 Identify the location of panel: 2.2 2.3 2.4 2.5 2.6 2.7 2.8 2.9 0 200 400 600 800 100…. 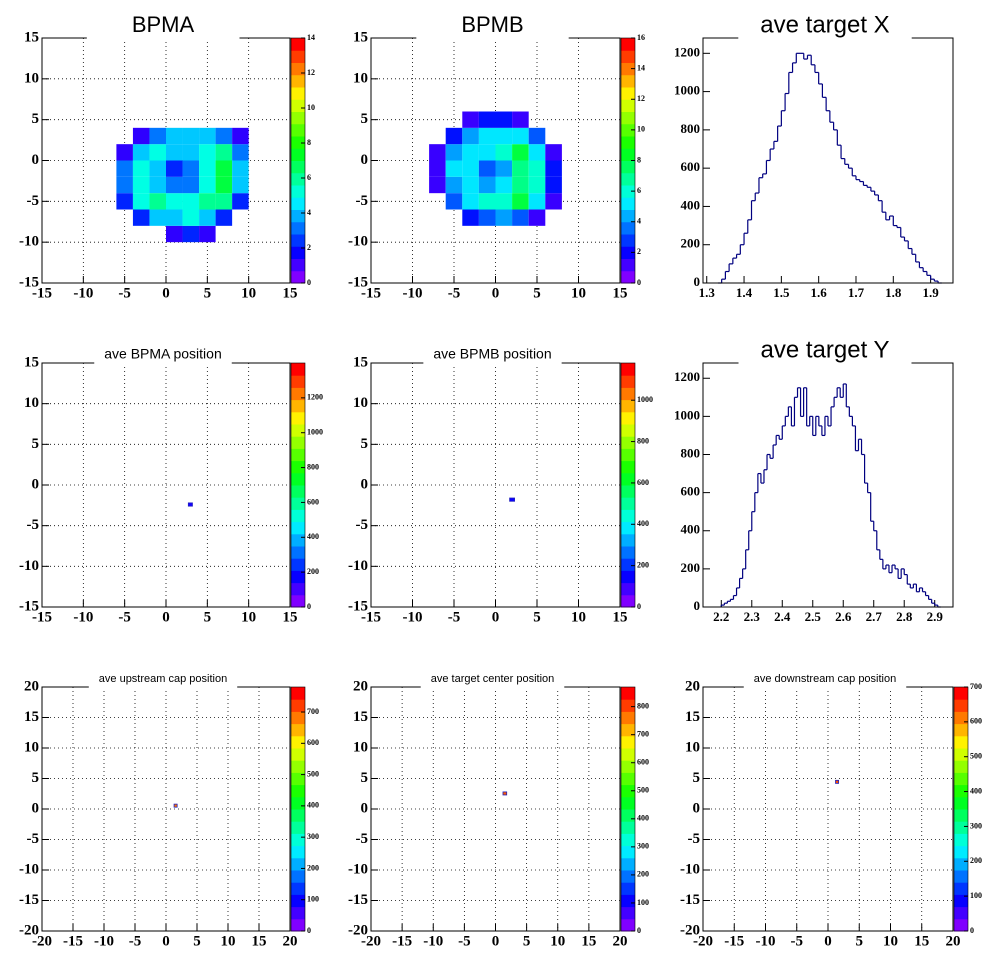
(814, 478).